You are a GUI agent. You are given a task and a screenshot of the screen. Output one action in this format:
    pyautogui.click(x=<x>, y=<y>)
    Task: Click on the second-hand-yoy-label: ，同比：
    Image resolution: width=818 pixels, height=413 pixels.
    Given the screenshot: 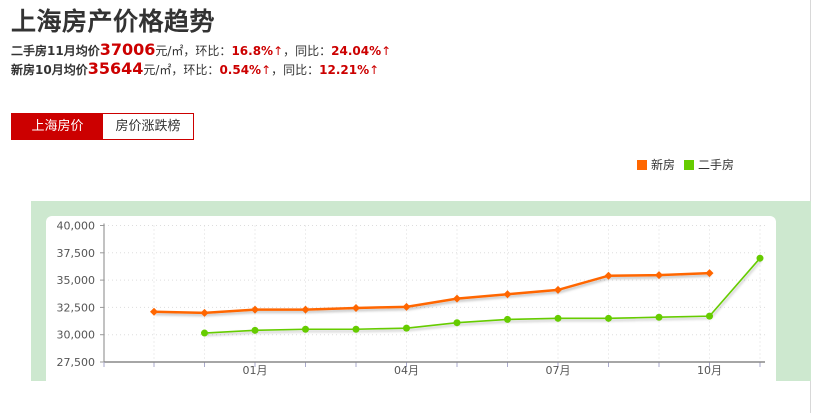 What is the action you would take?
    pyautogui.click(x=307, y=51)
    